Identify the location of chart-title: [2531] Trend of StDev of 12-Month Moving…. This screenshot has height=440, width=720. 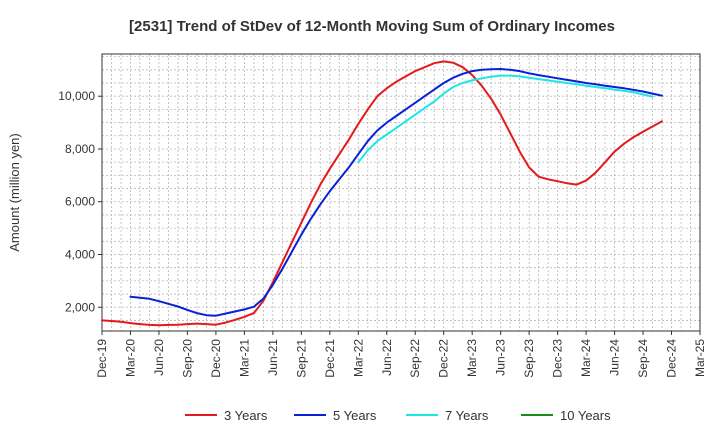
(372, 26).